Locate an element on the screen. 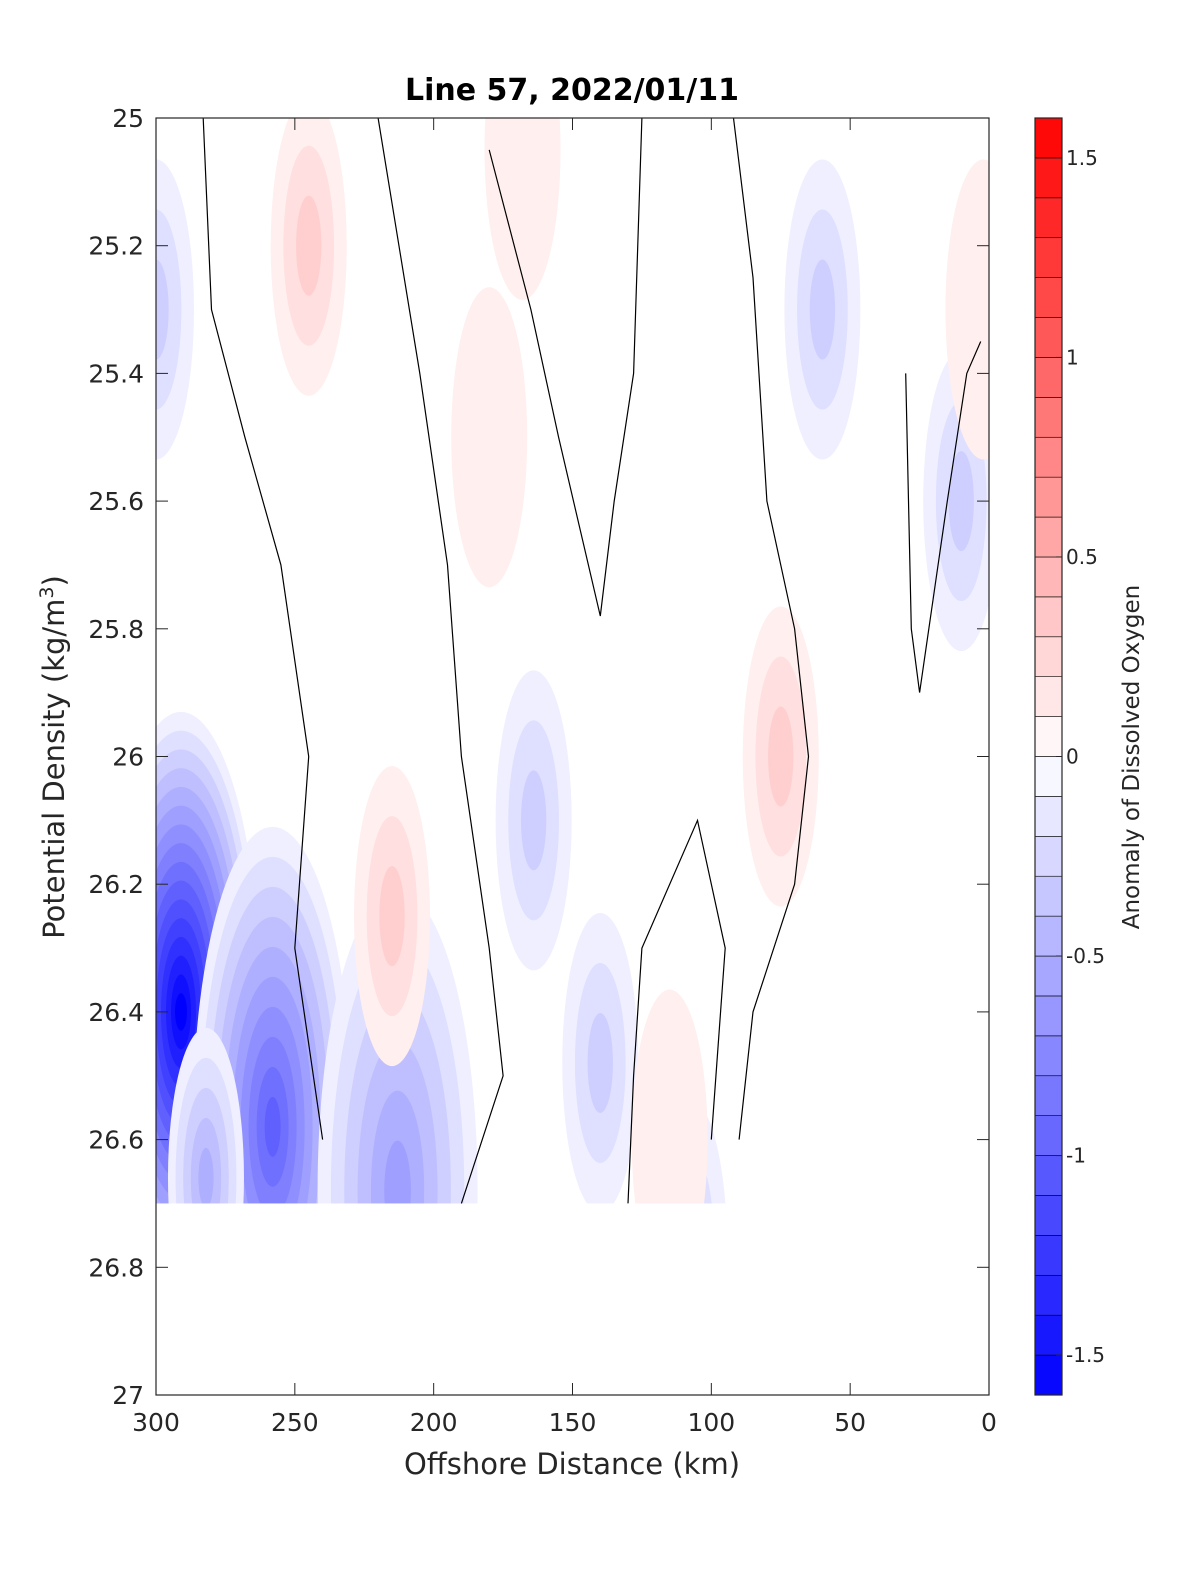  colorbar-label: Anomaly of Dissolved Oxygen is located at coordinates (1132, 757).